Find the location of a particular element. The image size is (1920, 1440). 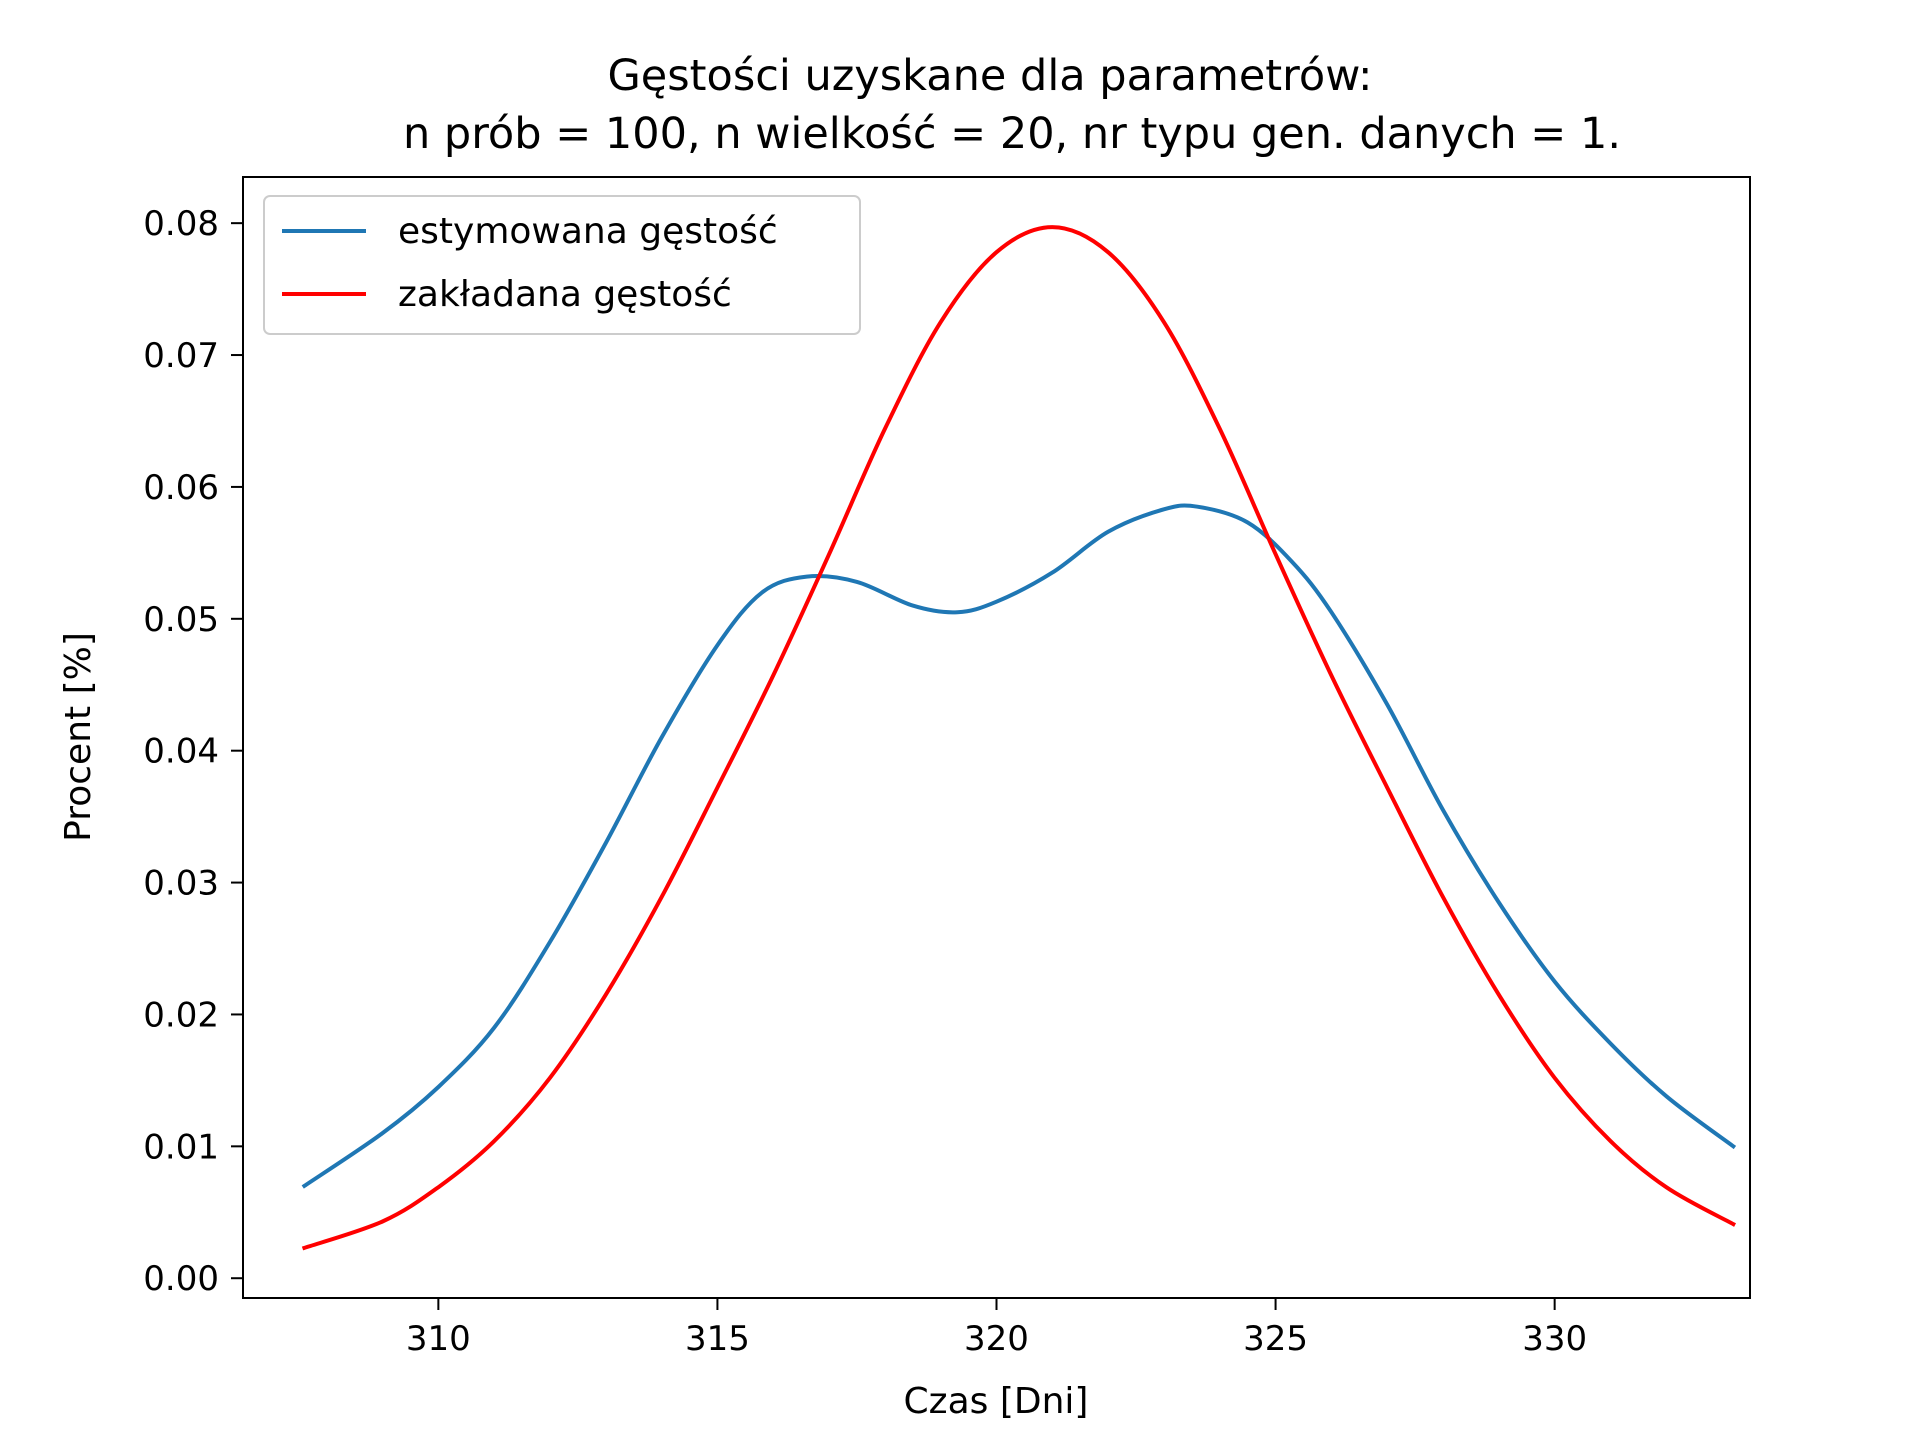

y-tick-label: 0.07 is located at coordinates (181, 356).